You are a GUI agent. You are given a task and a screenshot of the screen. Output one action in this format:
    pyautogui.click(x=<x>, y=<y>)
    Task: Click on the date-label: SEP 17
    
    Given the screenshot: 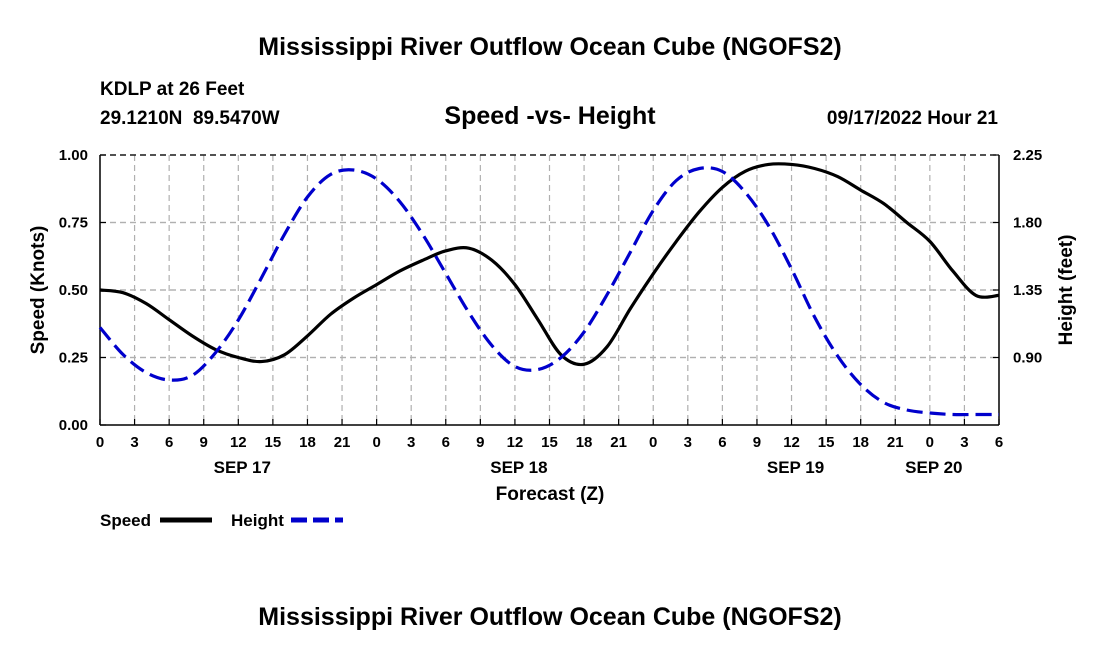 What is the action you would take?
    pyautogui.click(x=242, y=467)
    